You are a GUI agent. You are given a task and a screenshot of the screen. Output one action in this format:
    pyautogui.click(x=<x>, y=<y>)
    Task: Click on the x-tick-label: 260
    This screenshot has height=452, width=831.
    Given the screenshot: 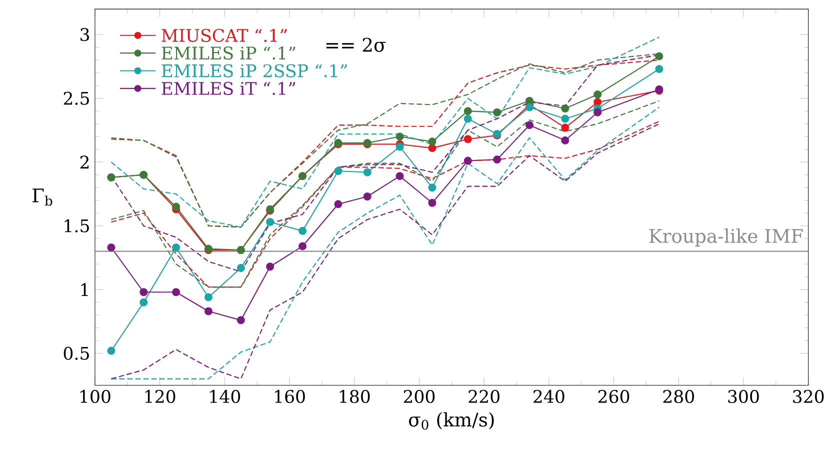 What is the action you would take?
    pyautogui.click(x=614, y=396)
    